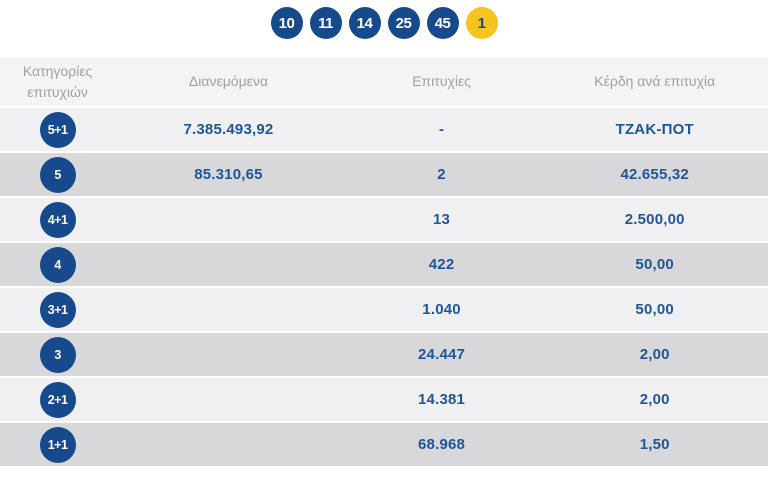 Image resolution: width=768 pixels, height=480 pixels. What do you see at coordinates (441, 220) in the screenshot?
I see `wins-cell: 13` at bounding box center [441, 220].